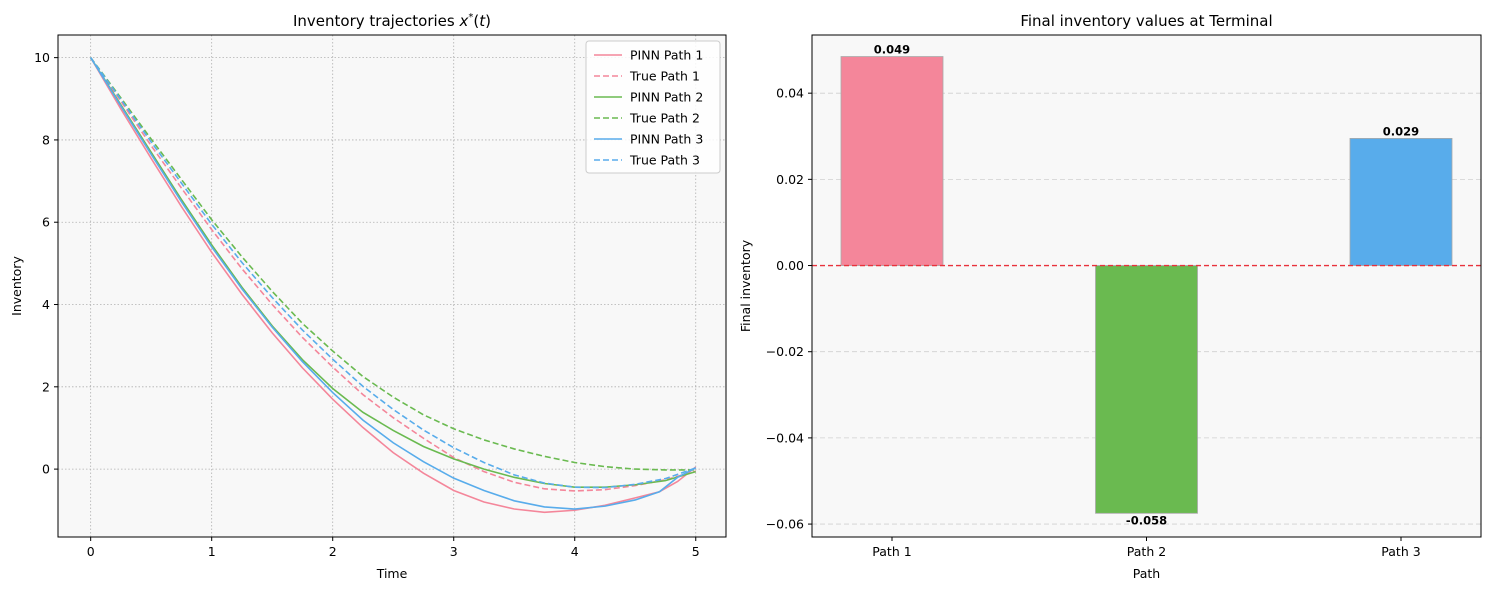  Describe the element at coordinates (664, 160) in the screenshot. I see `legend-label: True Path 3` at that location.